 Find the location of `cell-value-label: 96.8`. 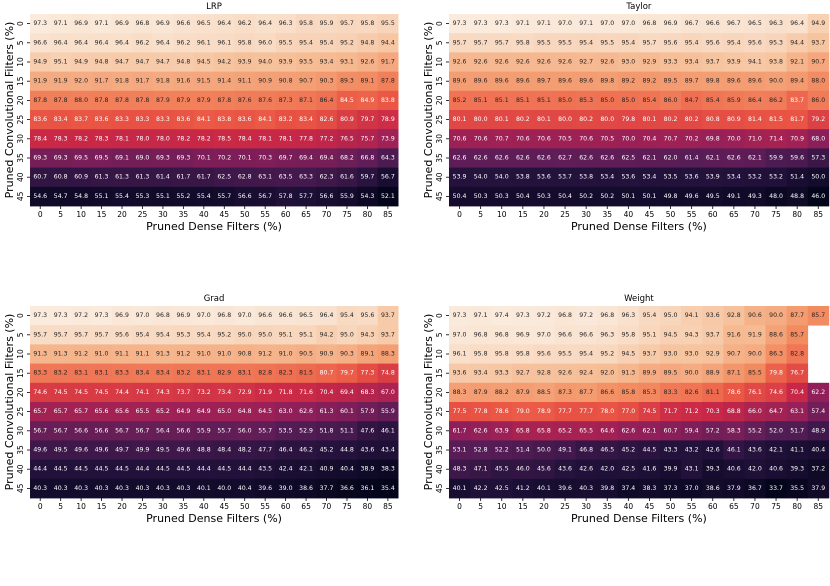

cell-value-label: 96.8 is located at coordinates (163, 315).